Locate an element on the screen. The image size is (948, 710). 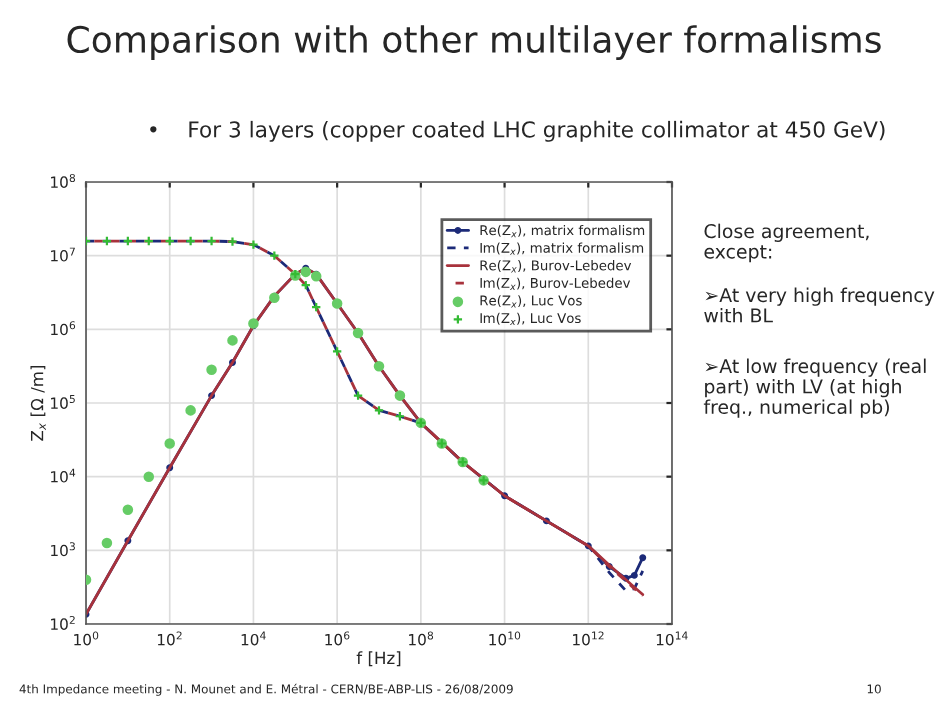
text: ➢At very high frequency with BL is located at coordinates (819, 305).